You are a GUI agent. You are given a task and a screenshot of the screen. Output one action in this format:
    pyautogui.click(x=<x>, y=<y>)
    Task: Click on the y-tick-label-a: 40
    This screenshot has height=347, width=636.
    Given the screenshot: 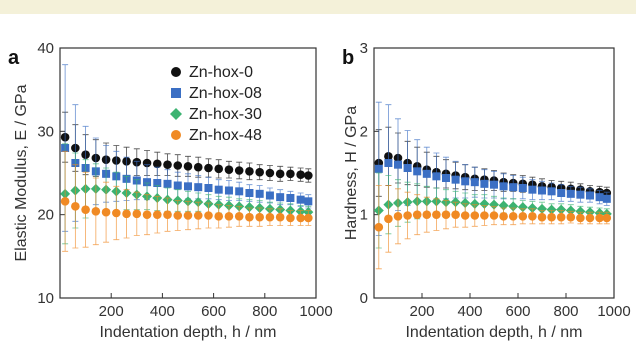 What is the action you would take?
    pyautogui.click(x=45, y=48)
    